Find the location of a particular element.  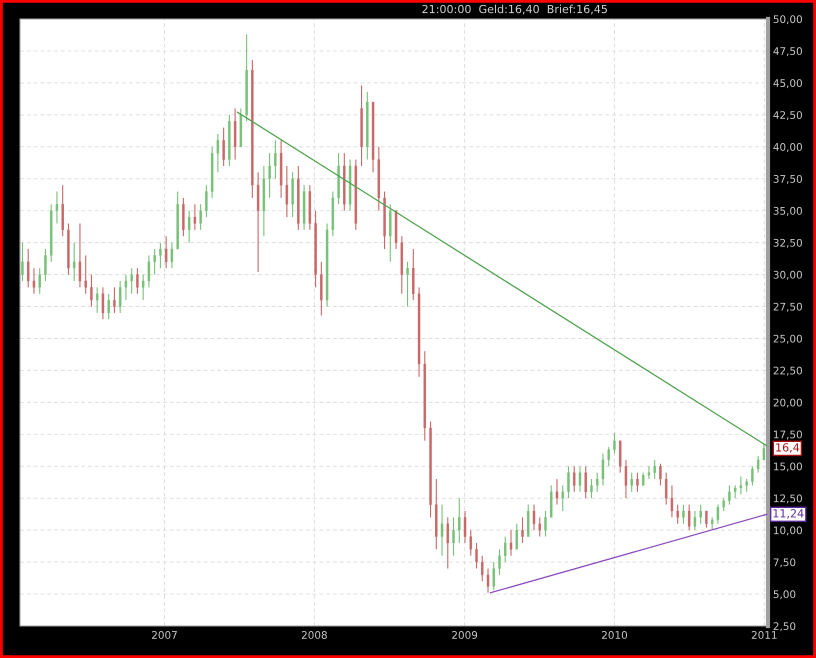

y-tick-label: 12,50 is located at coordinates (788, 499).